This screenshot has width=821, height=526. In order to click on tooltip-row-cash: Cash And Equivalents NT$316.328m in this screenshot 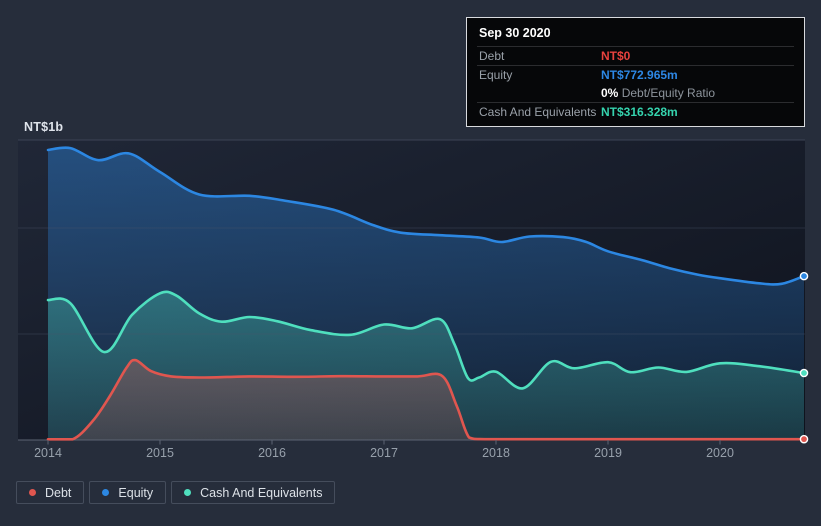, I will do `click(635, 112)`.